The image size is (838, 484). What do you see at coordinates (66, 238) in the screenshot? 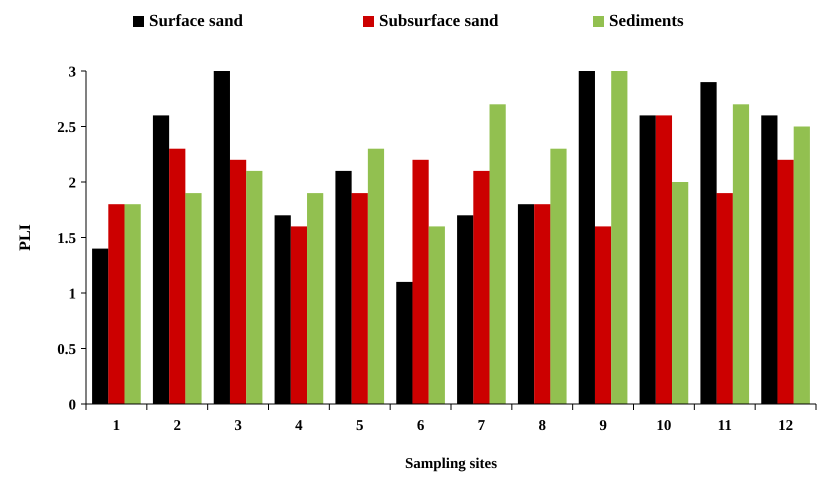
I see `y-tick-label: 1.5` at bounding box center [66, 238].